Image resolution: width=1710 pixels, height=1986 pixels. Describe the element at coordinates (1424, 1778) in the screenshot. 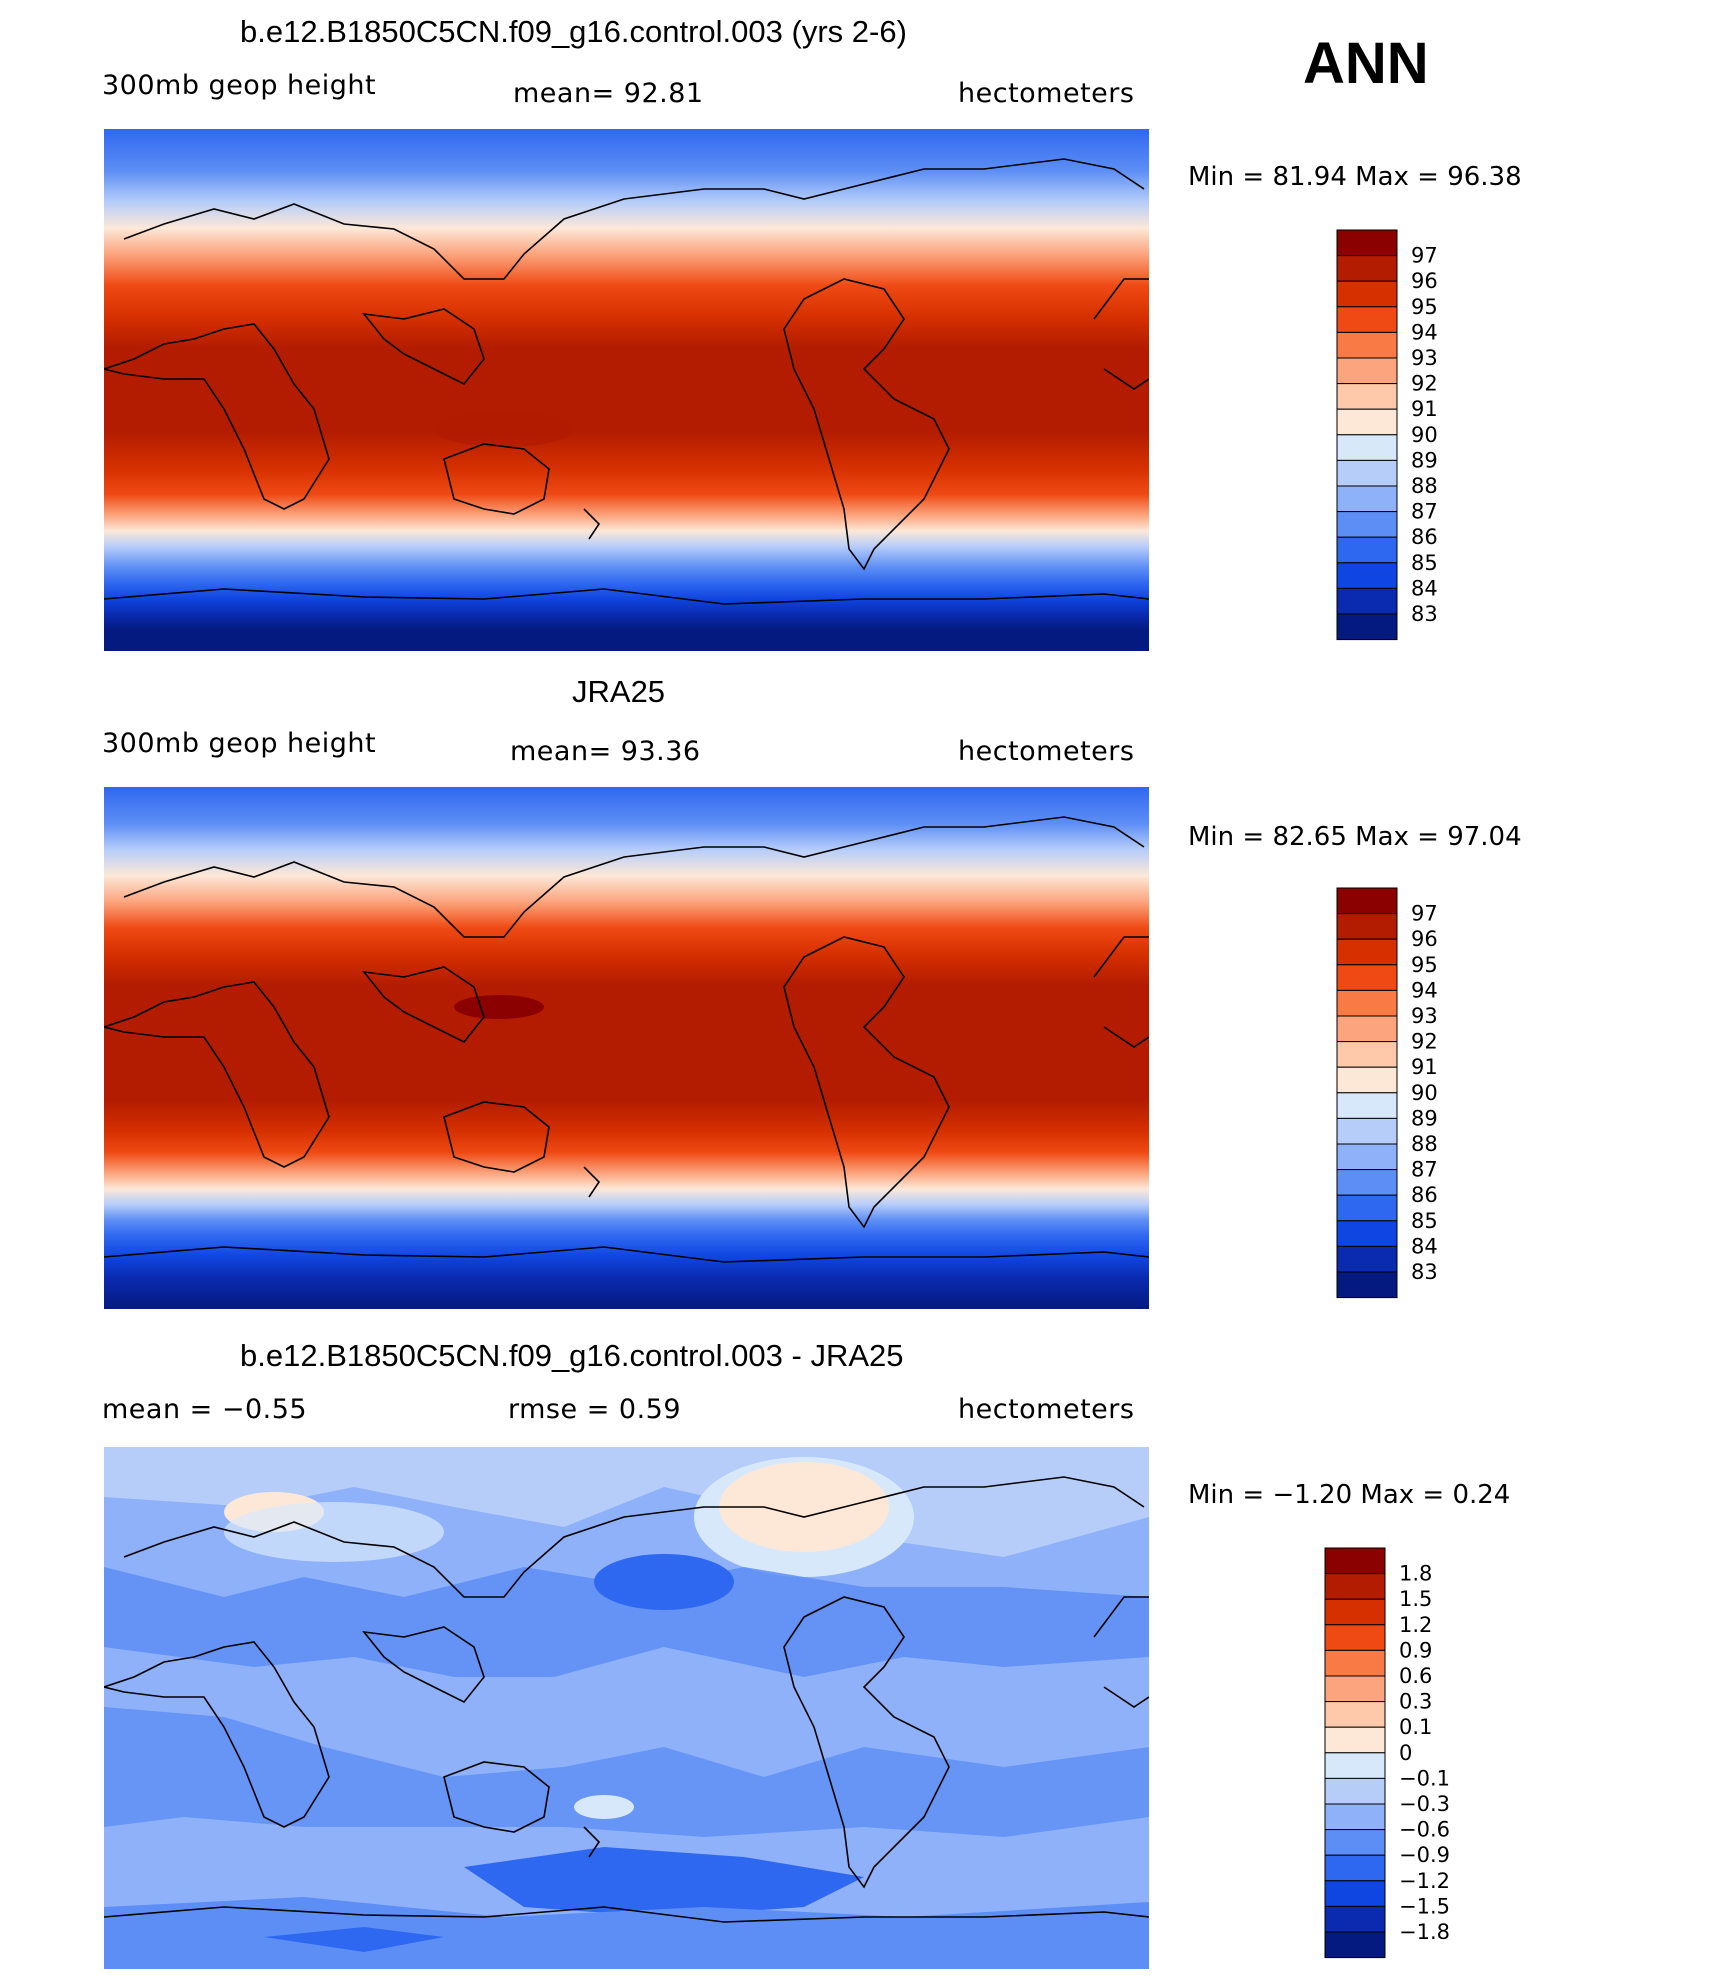

I see `colorbar-tick-label: −0.1` at that location.